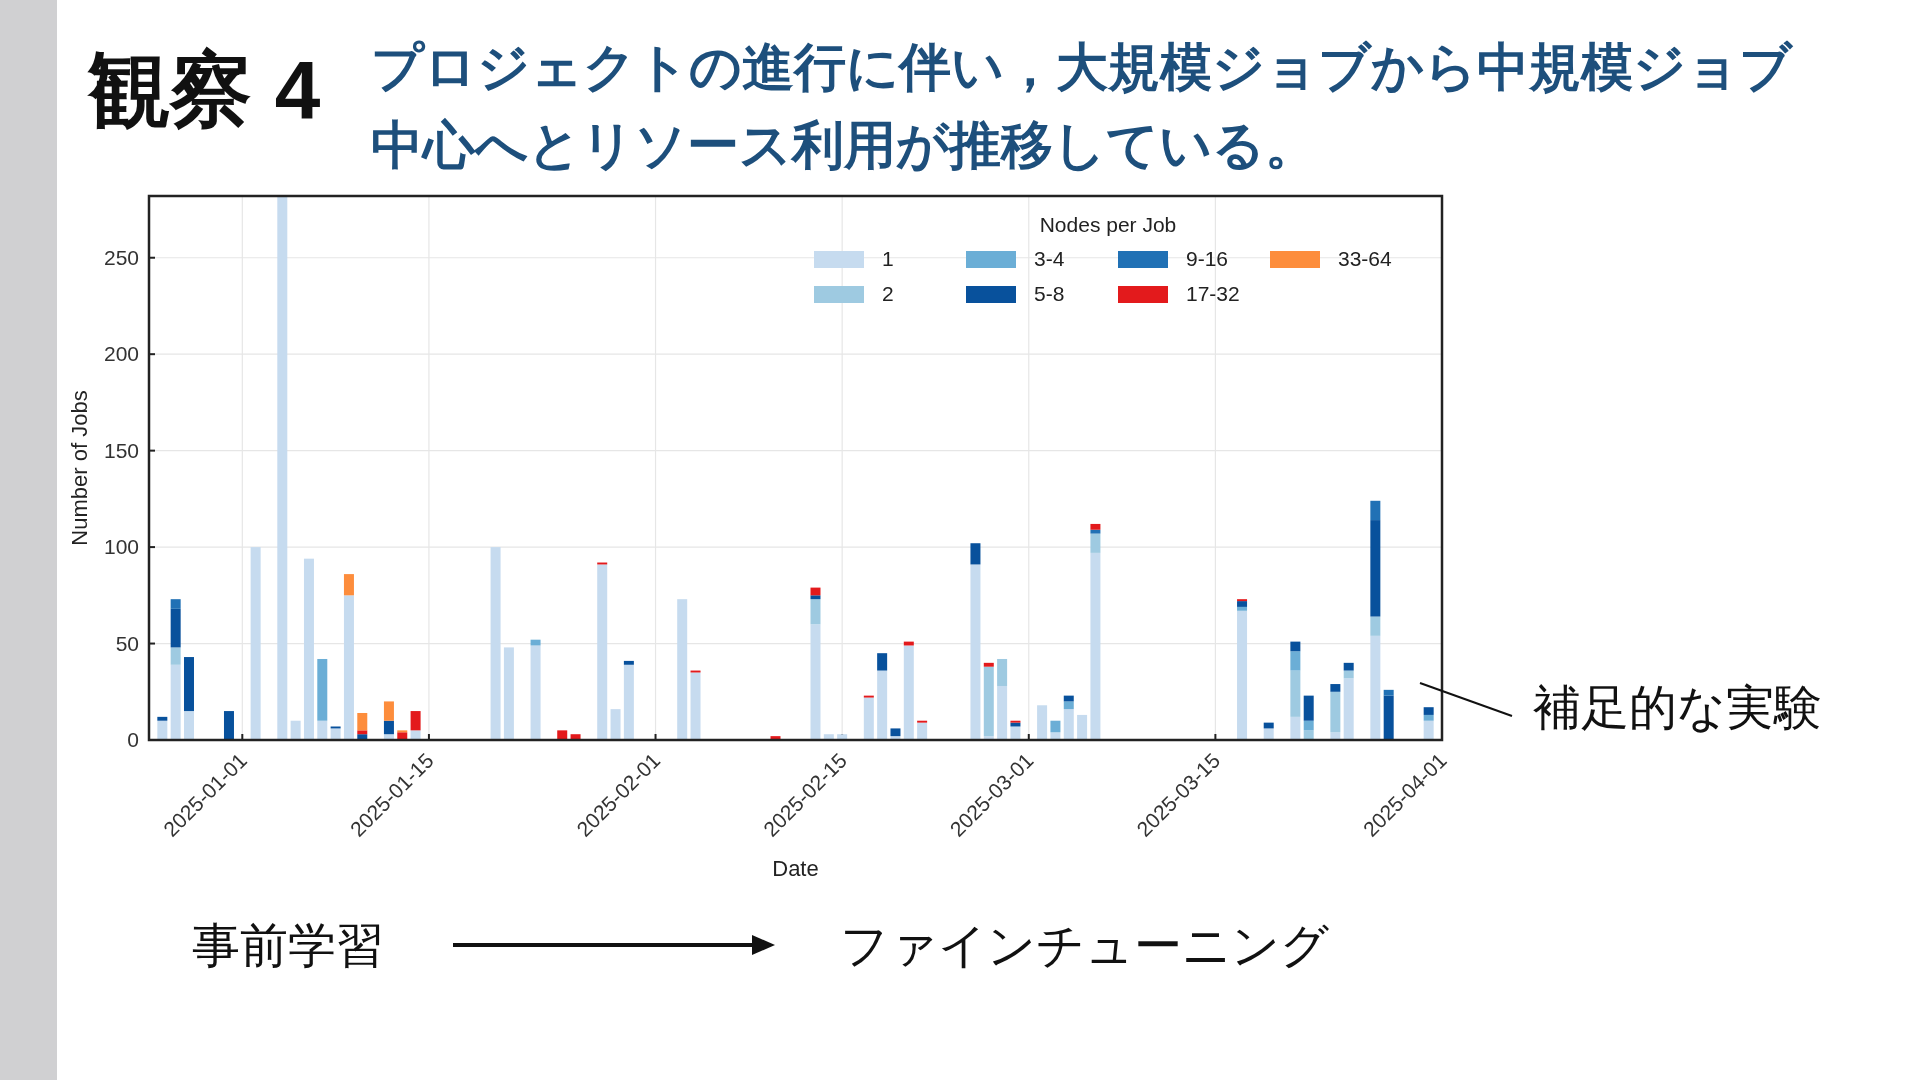  Describe the element at coordinates (121, 354) in the screenshot. I see `y-tick-label: 200` at that location.